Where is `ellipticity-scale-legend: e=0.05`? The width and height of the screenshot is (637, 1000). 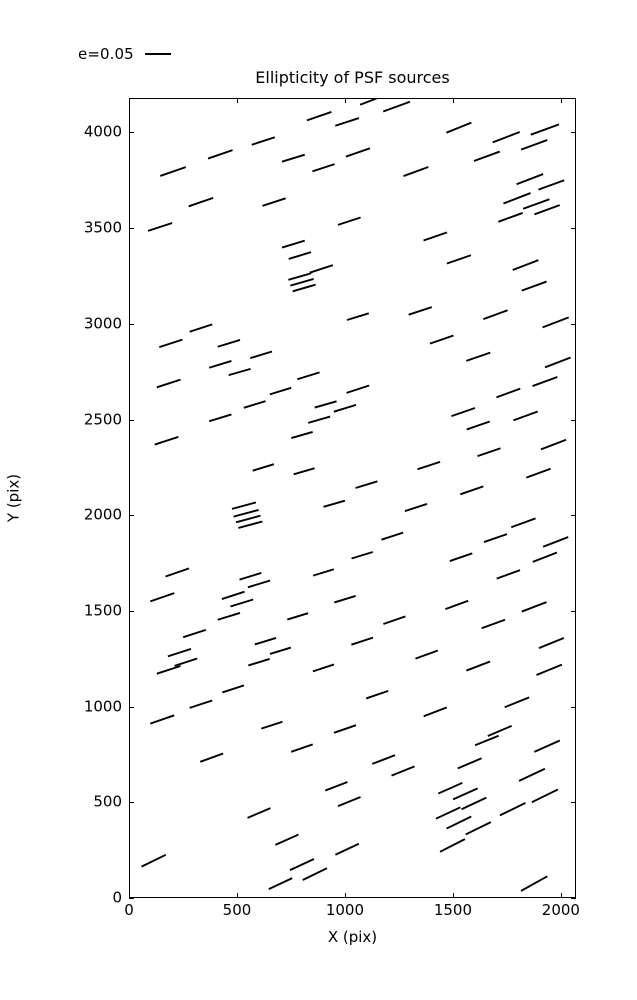
ellipticity-scale-legend: e=0.05 is located at coordinates (124, 54).